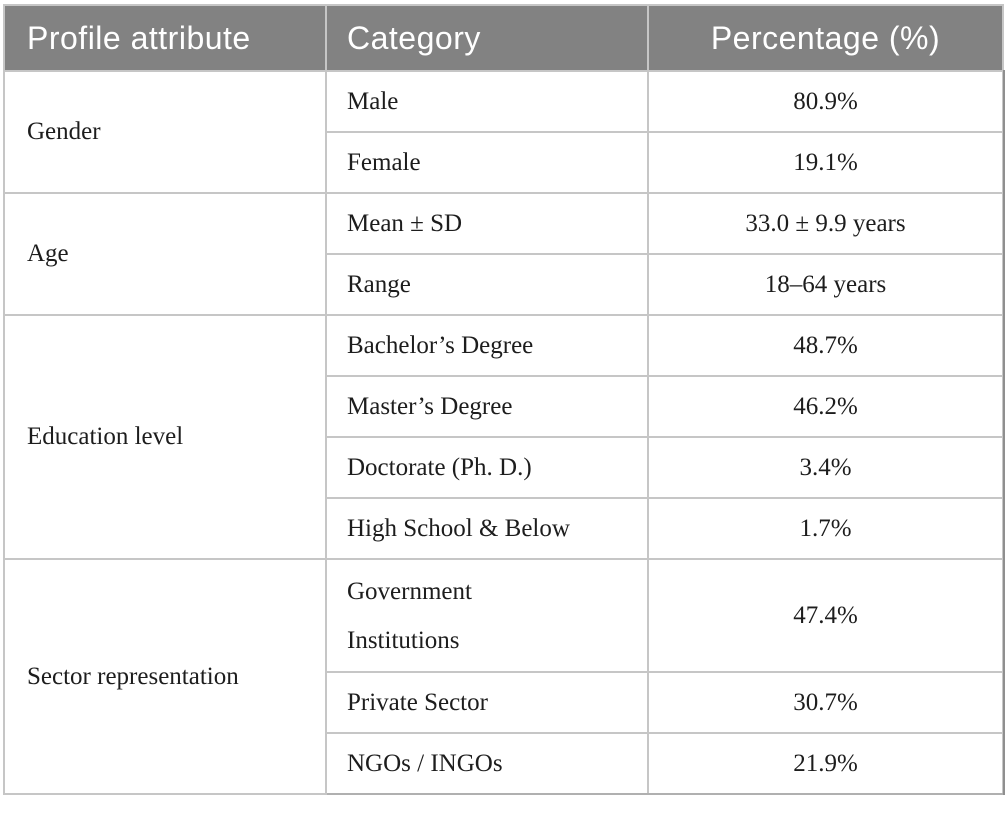  Describe the element at coordinates (825, 467) in the screenshot. I see `percentage-cell: 3.4%` at that location.